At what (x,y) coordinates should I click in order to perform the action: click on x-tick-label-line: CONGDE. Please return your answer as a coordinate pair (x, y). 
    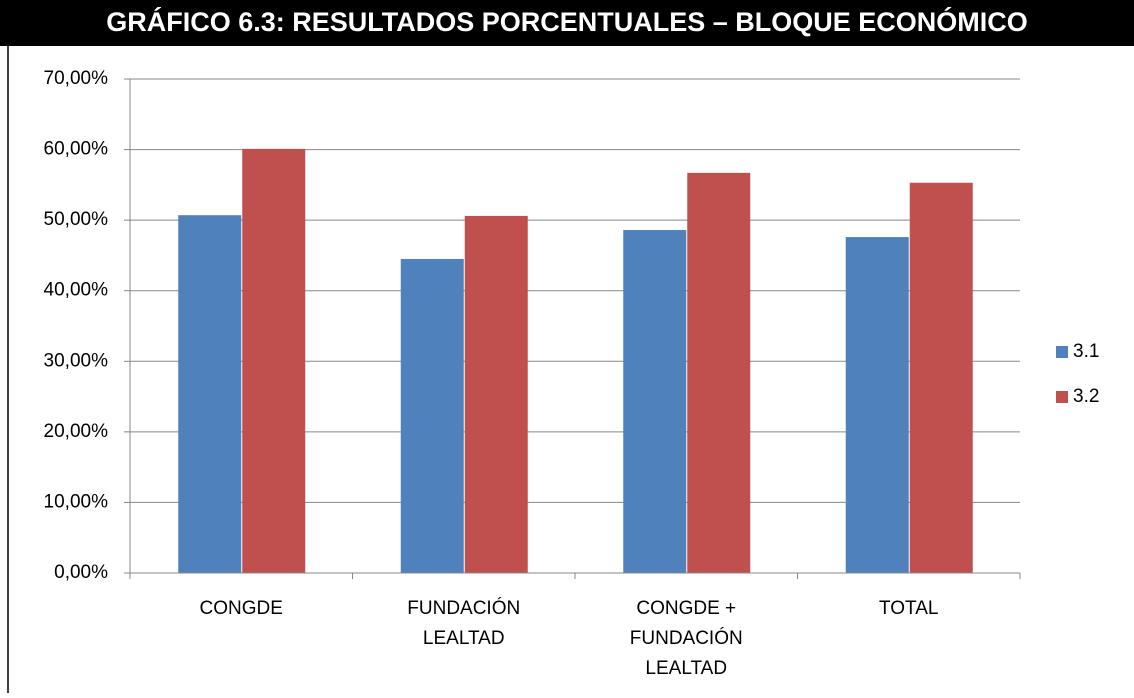
    Looking at the image, I should click on (241, 608).